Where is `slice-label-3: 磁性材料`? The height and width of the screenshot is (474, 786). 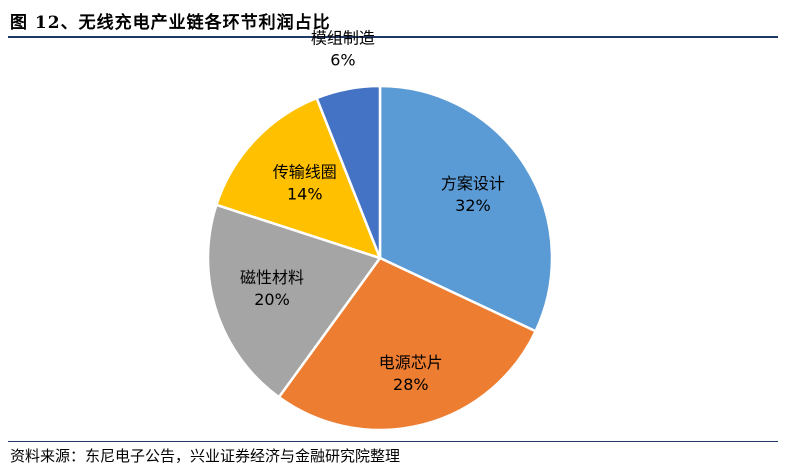
slice-label-3: 磁性材料 is located at coordinates (272, 277).